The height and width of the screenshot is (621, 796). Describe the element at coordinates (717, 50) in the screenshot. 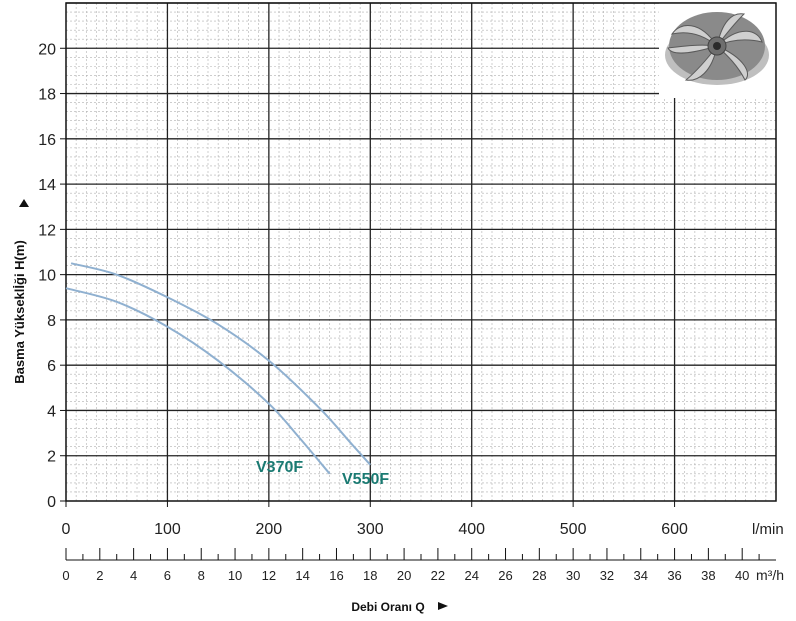

I see `impeller-image` at that location.